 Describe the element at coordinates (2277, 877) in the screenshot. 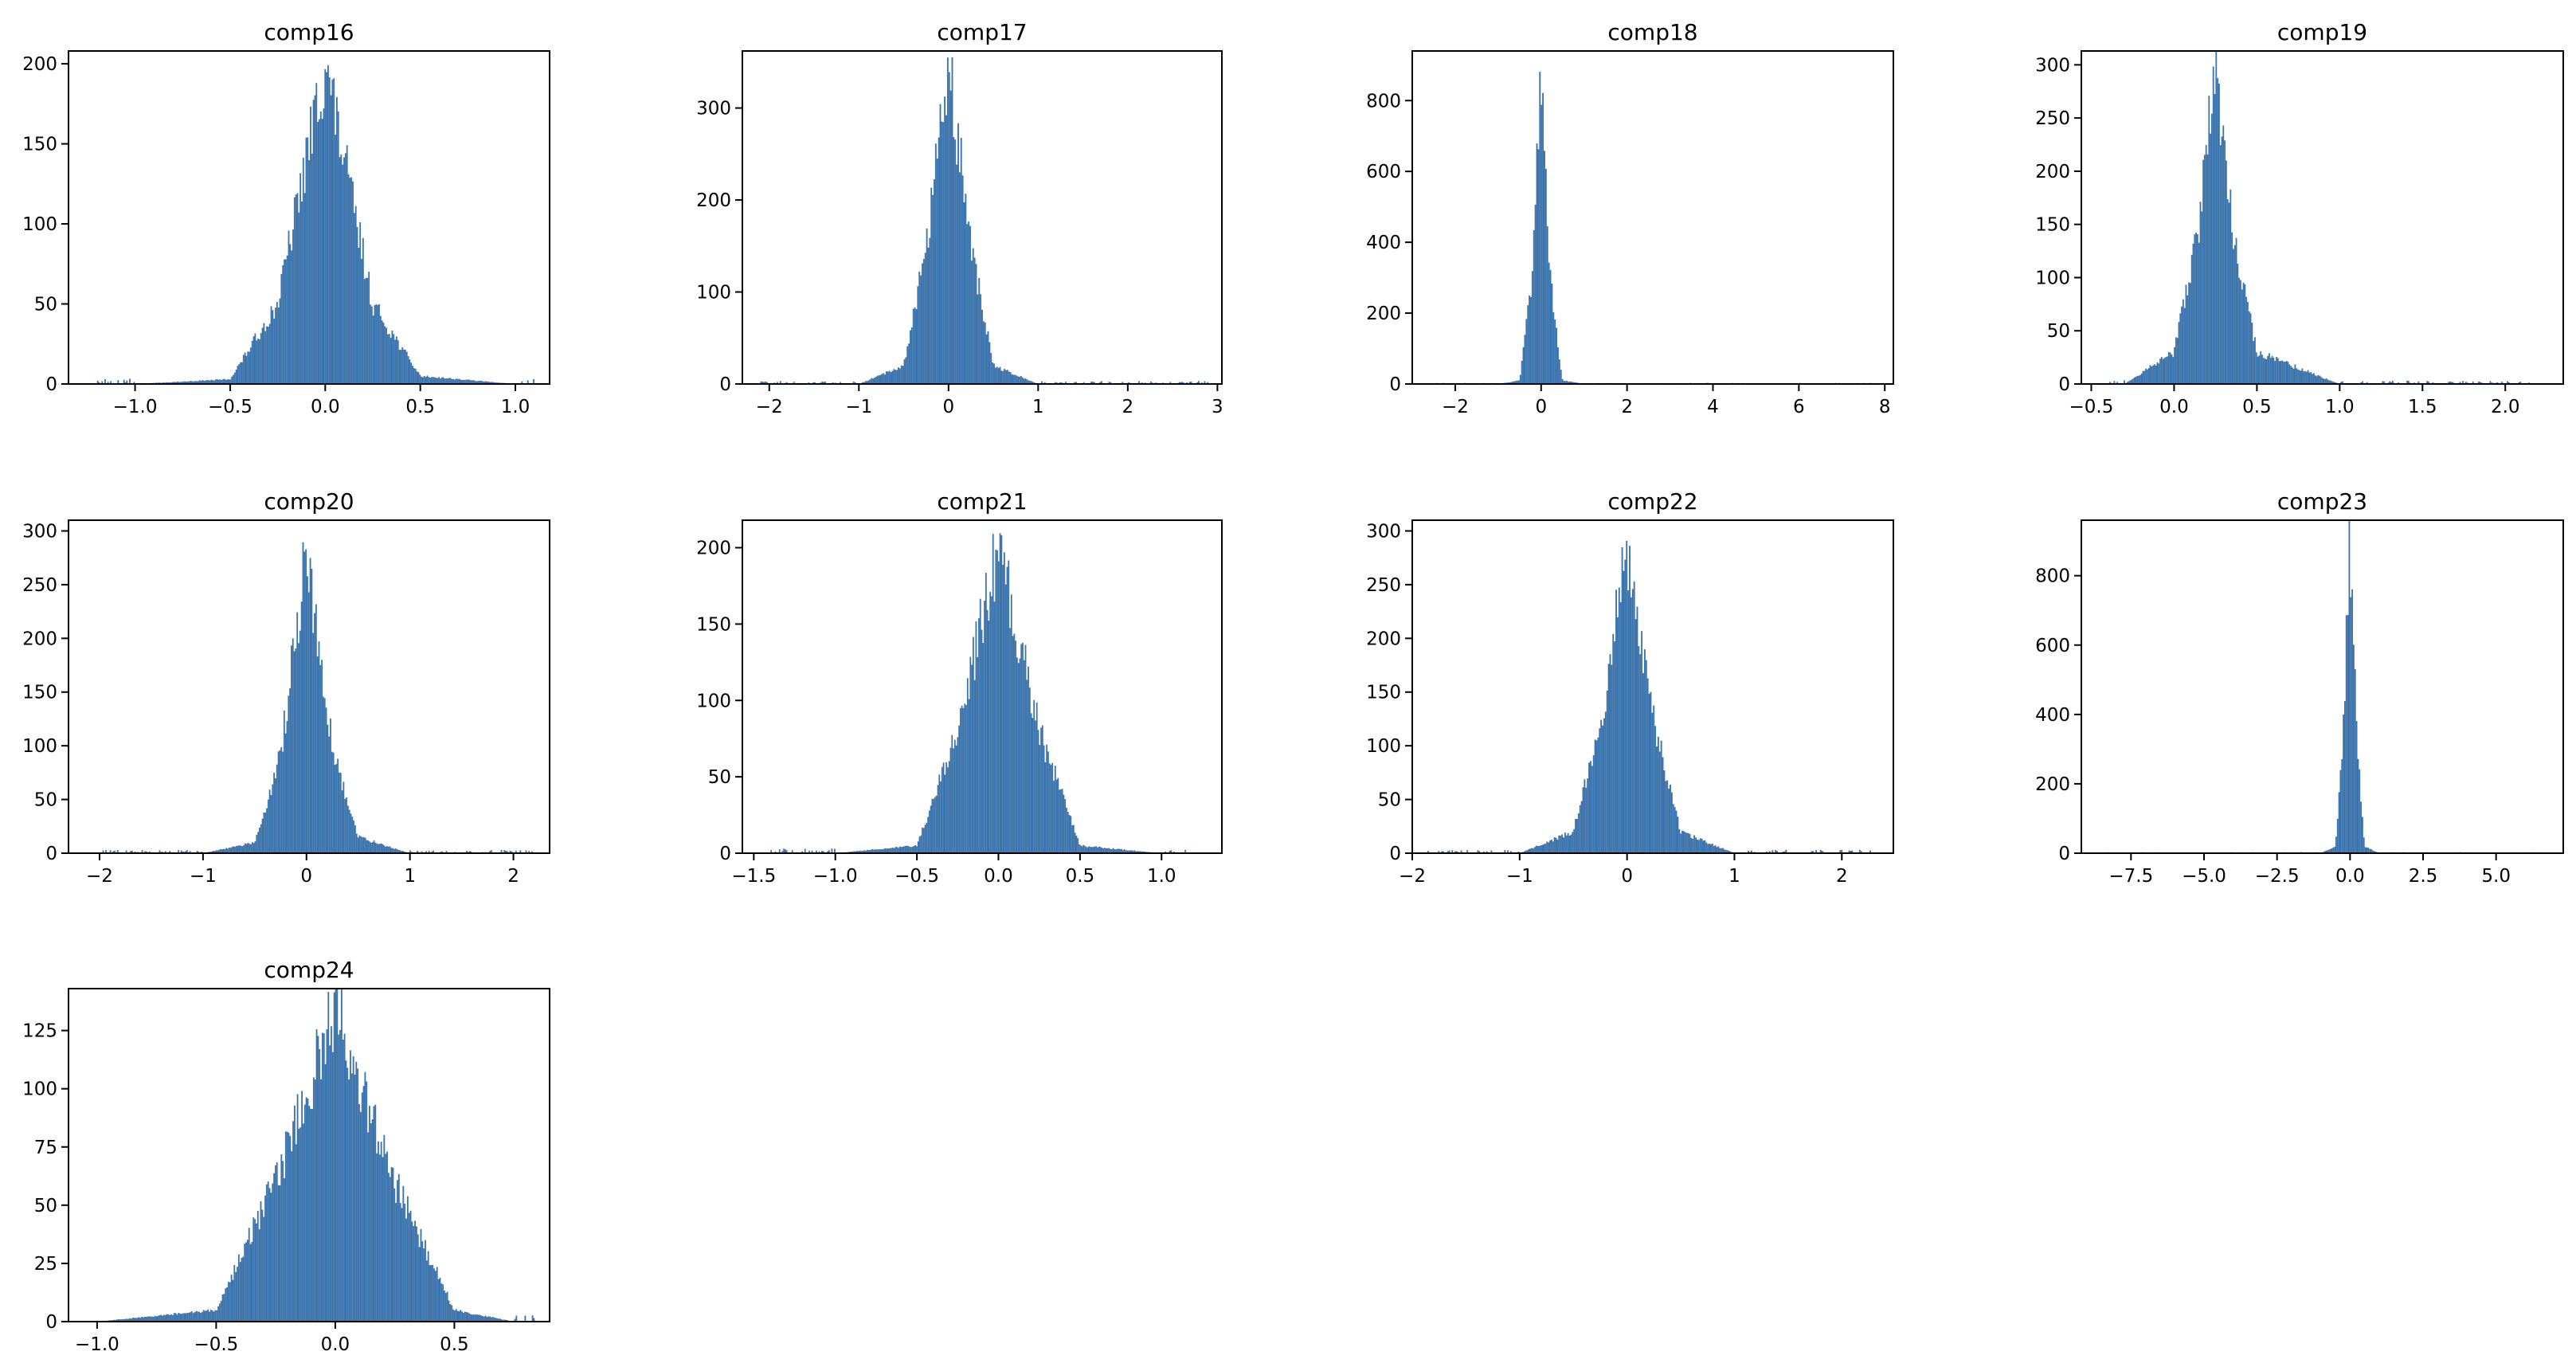

I see `x-tick-label: −2.5` at that location.